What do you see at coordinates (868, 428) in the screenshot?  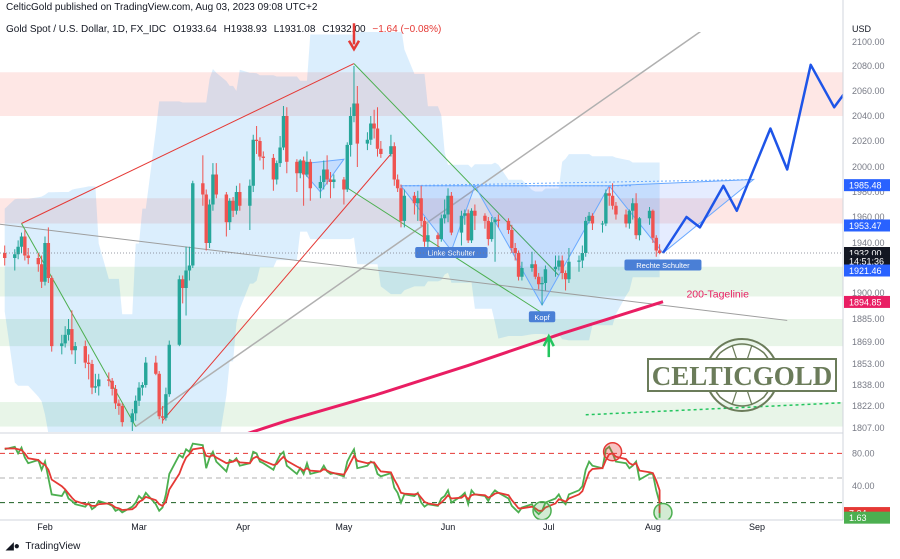 I see `price-tick-label: 1807.00` at bounding box center [868, 428].